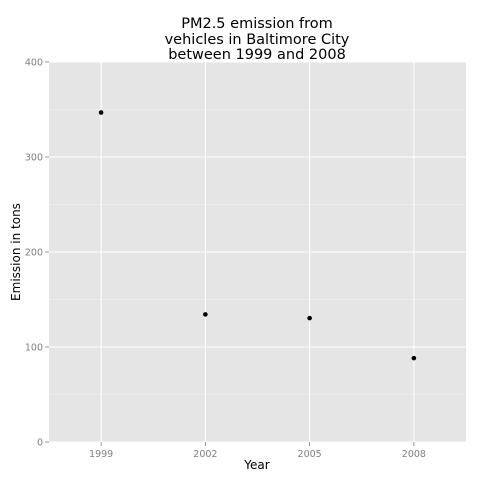 Image resolution: width=480 pixels, height=480 pixels. I want to click on x-tick-label: 1999, so click(101, 454).